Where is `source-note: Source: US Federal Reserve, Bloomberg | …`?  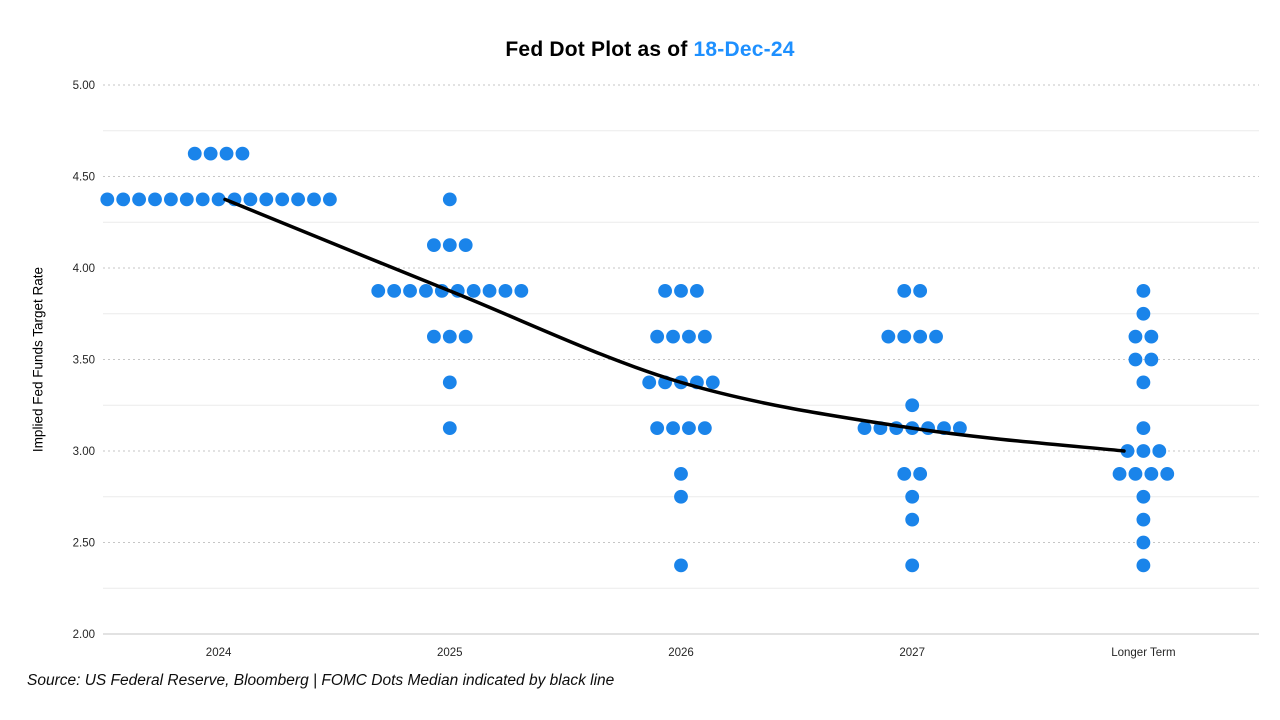 source-note: Source: US Federal Reserve, Bloomberg | … is located at coordinates (321, 680).